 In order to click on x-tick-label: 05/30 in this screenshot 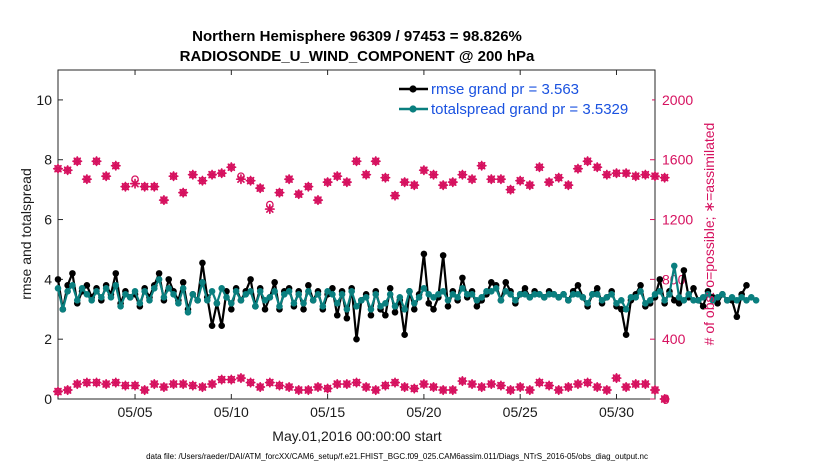, I will do `click(616, 412)`.